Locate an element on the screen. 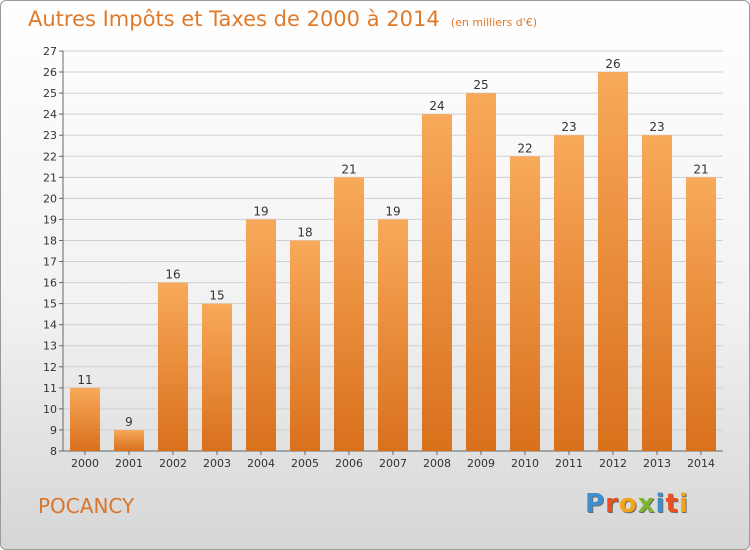 Image resolution: width=750 pixels, height=550 pixels. y-tick-label: 23 is located at coordinates (50, 135).